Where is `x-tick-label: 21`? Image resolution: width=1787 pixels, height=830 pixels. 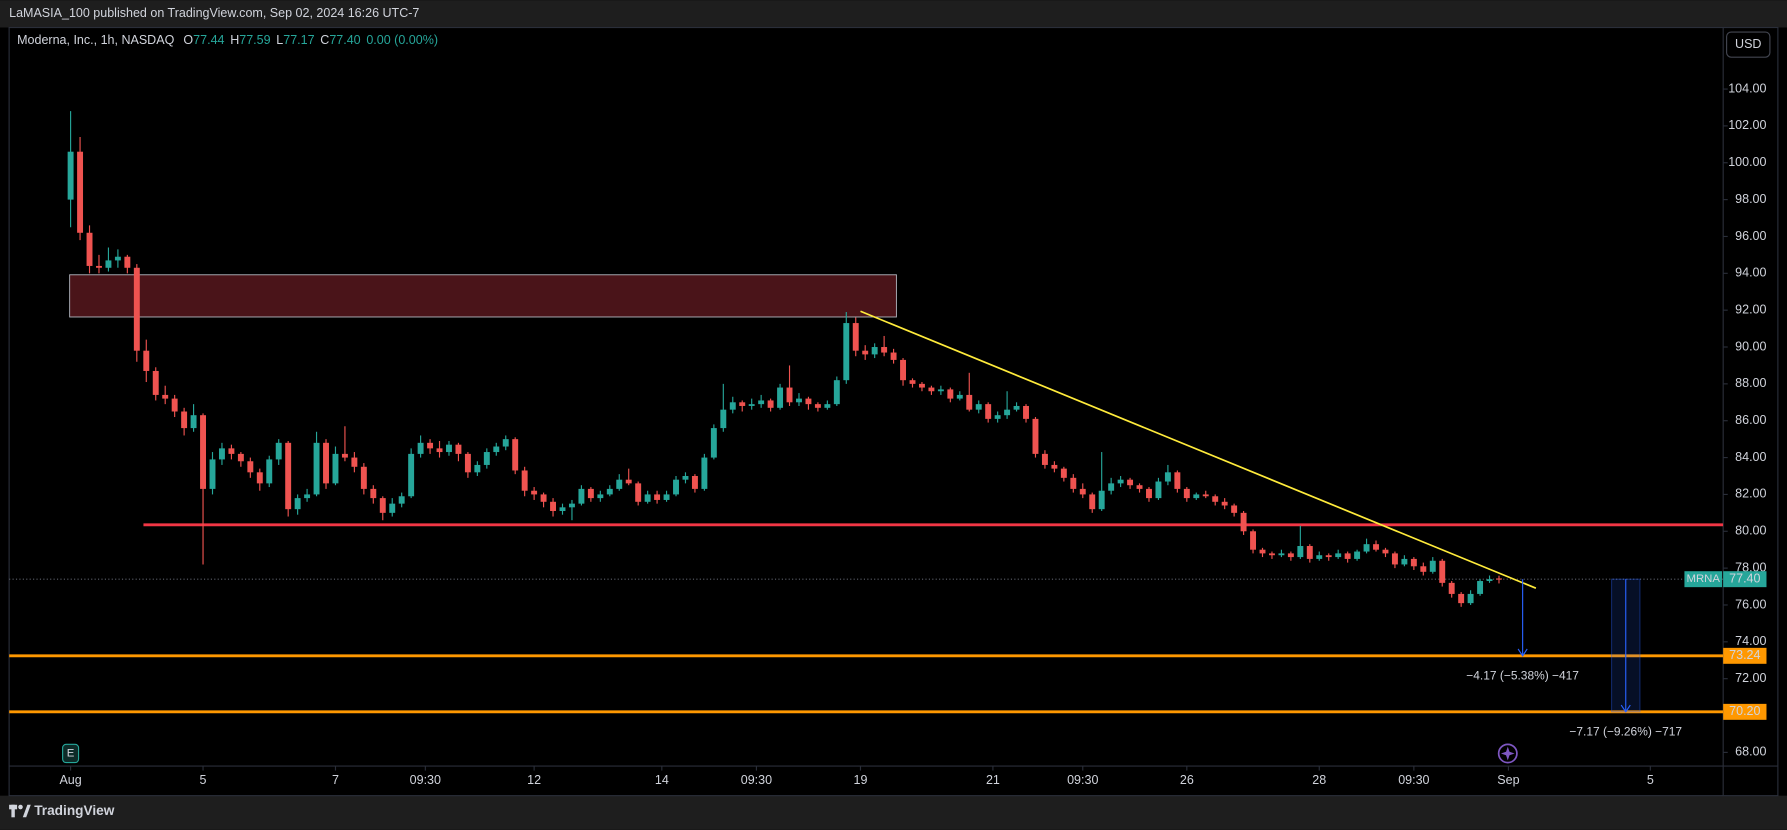 x-tick-label: 21 is located at coordinates (993, 780).